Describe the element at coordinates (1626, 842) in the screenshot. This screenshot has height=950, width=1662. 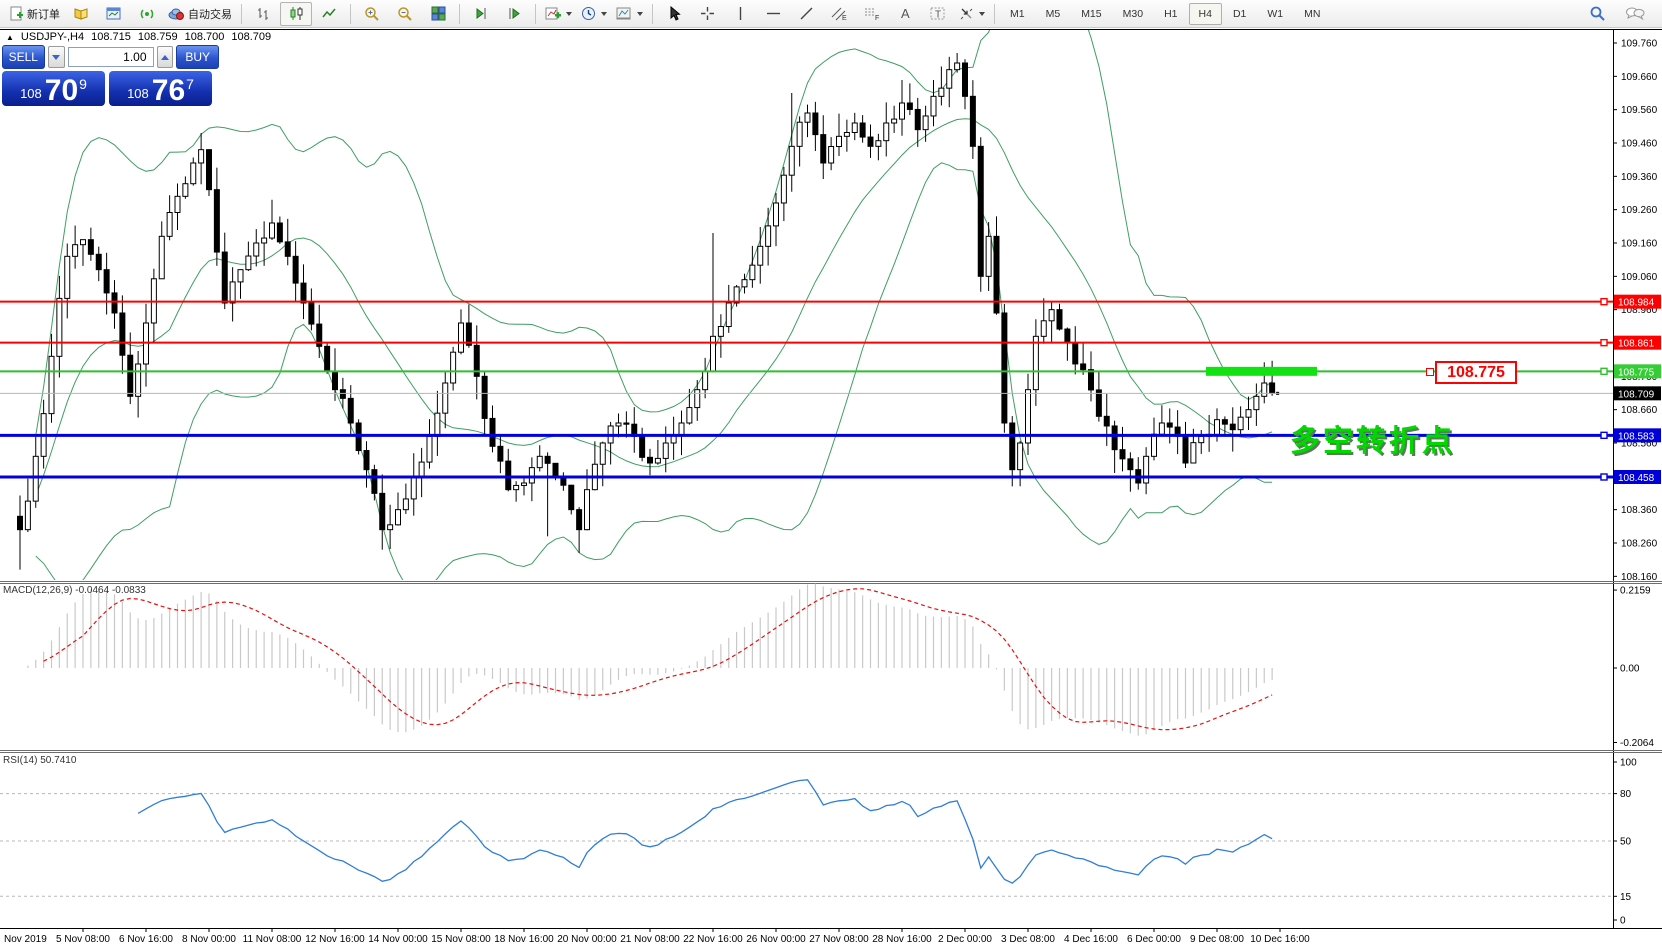
I see `rsi-tick-label: 50` at that location.